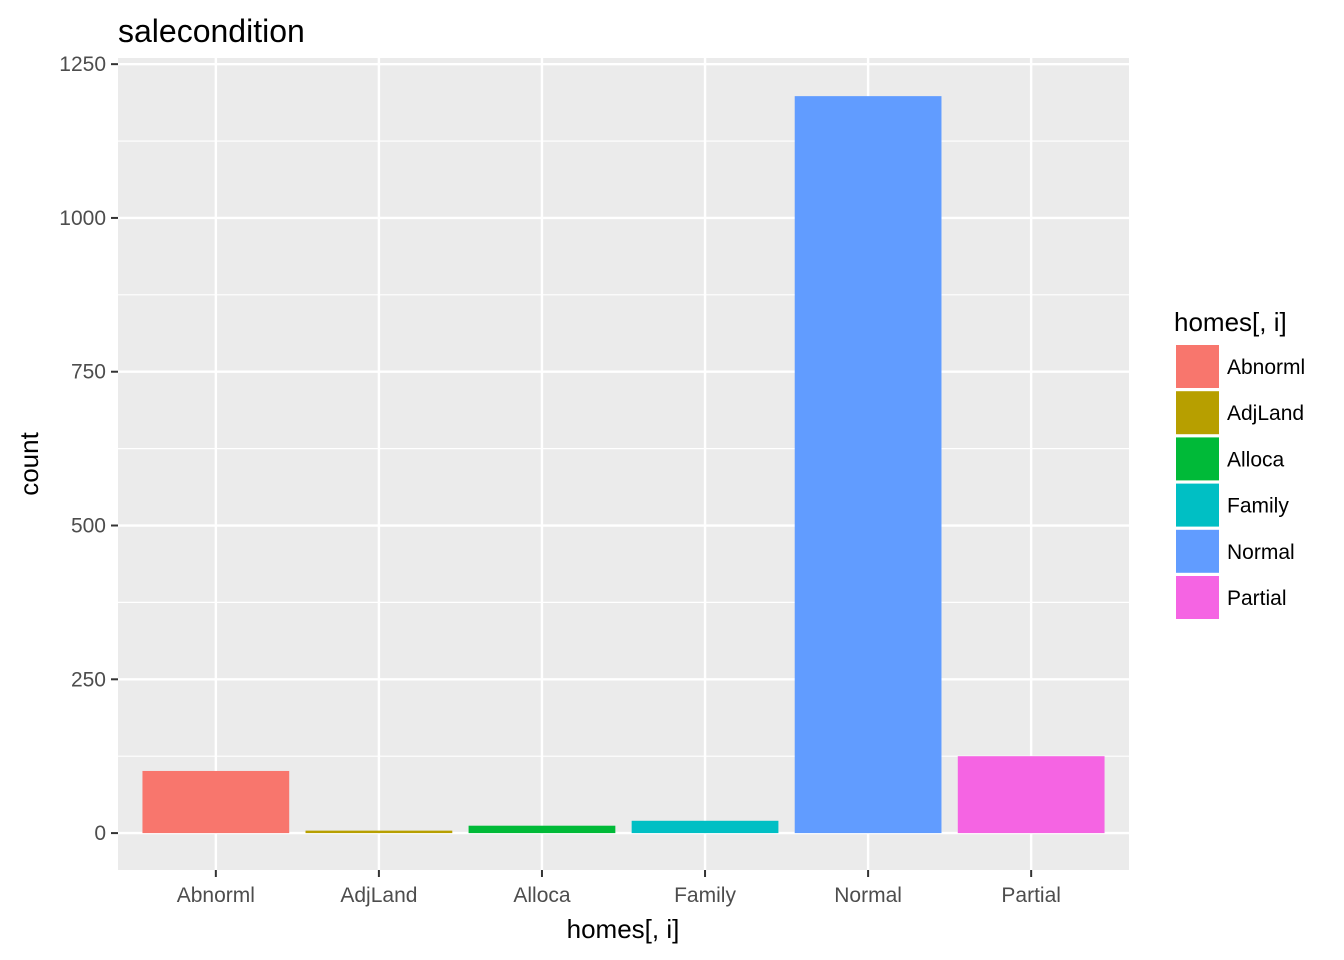 This screenshot has height=960, width=1344. Describe the element at coordinates (1230, 322) in the screenshot. I see `legend-title: homes[, i]` at that location.